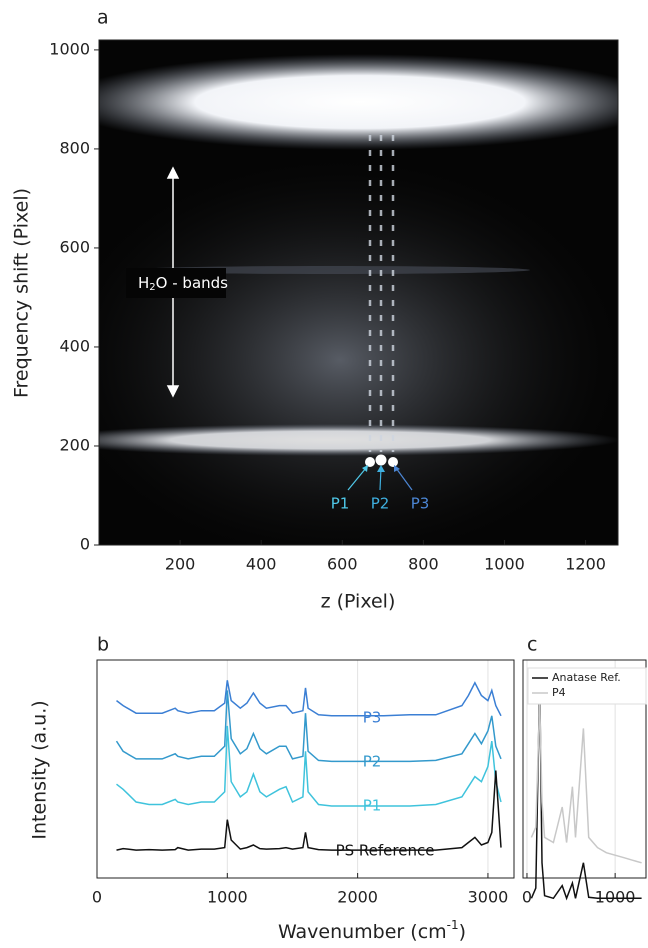 The height and width of the screenshot is (948, 648). I want to click on x-tick-label: 600, so click(342, 564).